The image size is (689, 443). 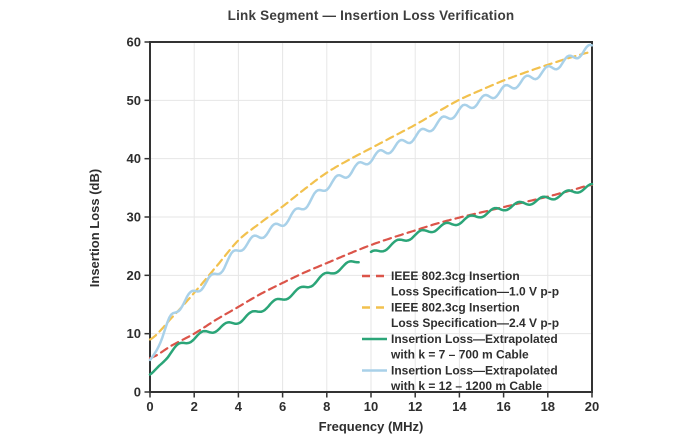 What do you see at coordinates (474, 339) in the screenshot?
I see `legend-label-cable_700m-line1: Insertion Loss—Extrapolated` at bounding box center [474, 339].